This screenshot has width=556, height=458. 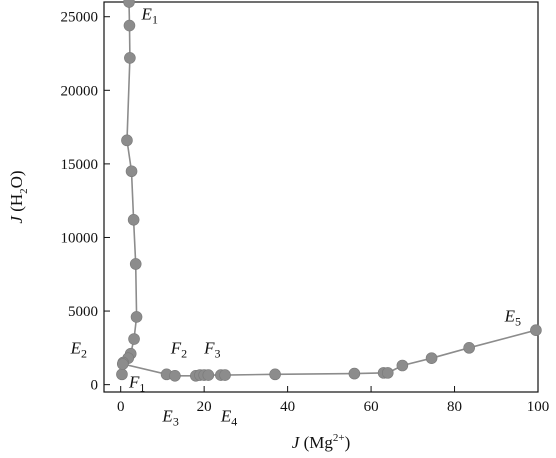 What do you see at coordinates (80, 165) in the screenshot?
I see `y-tick-label: 15000` at bounding box center [80, 165].